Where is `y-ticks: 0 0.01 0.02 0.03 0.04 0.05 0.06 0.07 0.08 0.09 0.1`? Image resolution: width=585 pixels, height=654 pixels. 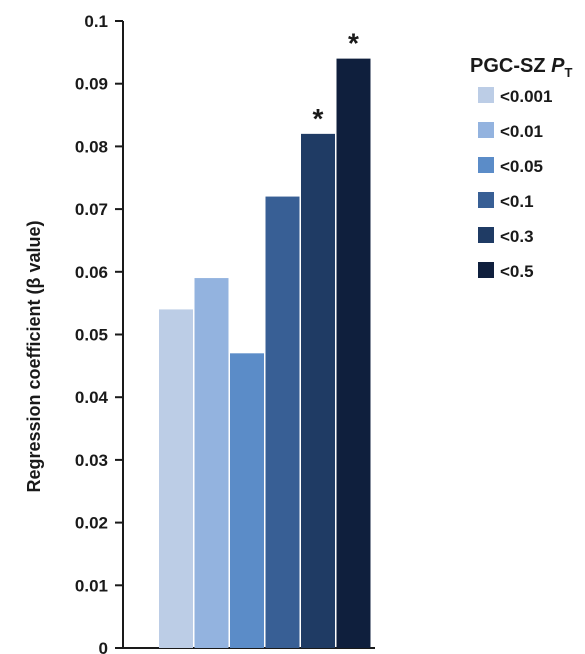
y-ticks: 0 0.01 0.02 0.03 0.04 0.05 0.06 0.07 0.08 0.09 0.1 is located at coordinates (99, 333).